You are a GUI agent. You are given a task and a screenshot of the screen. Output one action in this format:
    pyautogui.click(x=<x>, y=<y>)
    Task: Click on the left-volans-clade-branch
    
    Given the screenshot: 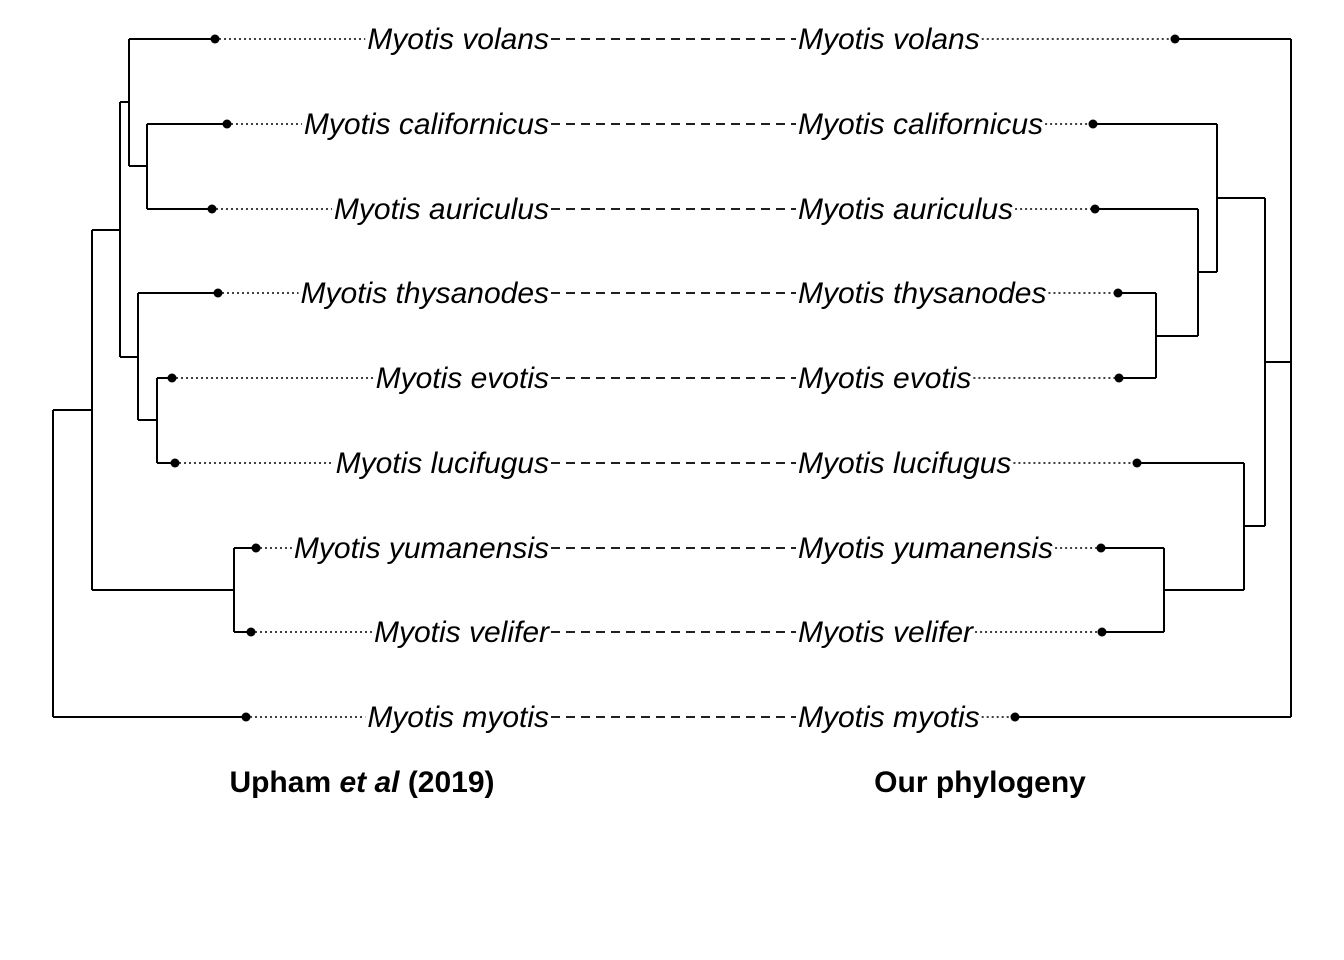 What is the action you would take?
    pyautogui.click(x=171, y=102)
    